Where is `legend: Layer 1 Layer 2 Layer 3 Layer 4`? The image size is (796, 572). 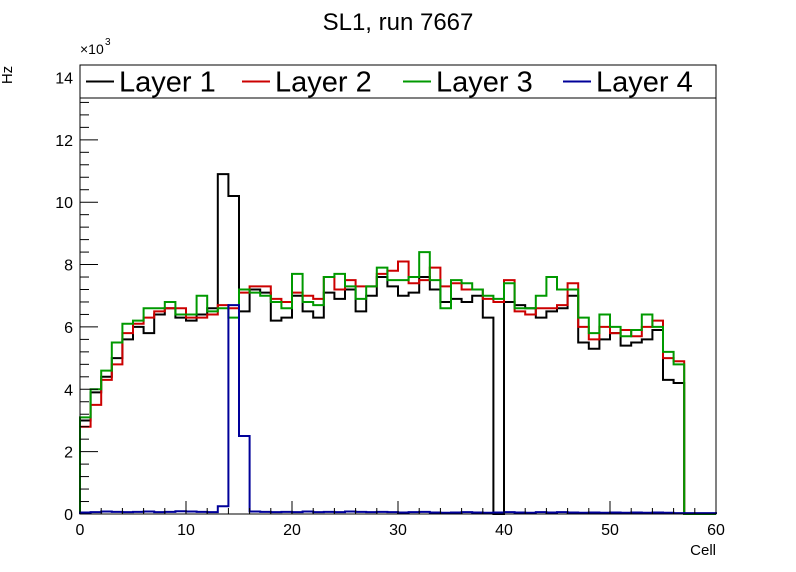
legend: Layer 1 Layer 2 Layer 3 Layer 4 is located at coordinates (398, 81).